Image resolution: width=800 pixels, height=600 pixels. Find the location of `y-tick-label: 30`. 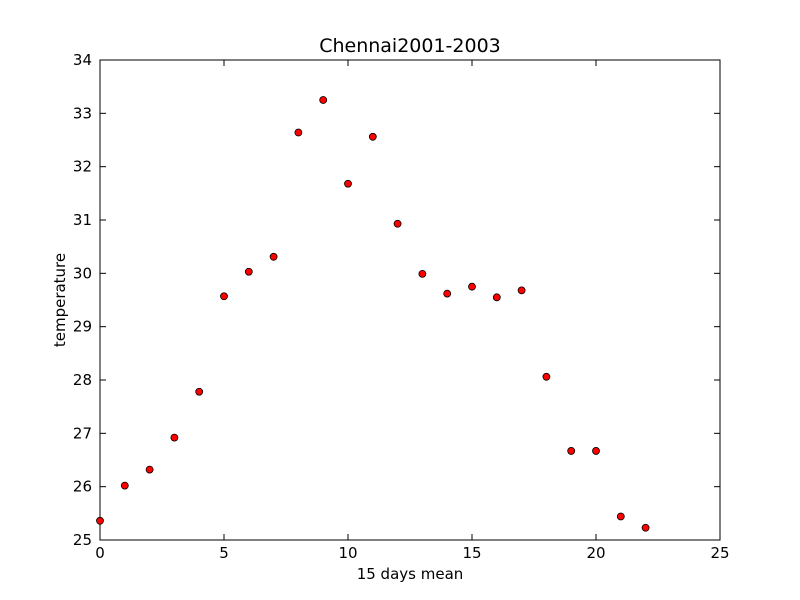

y-tick-label: 30 is located at coordinates (82, 273).